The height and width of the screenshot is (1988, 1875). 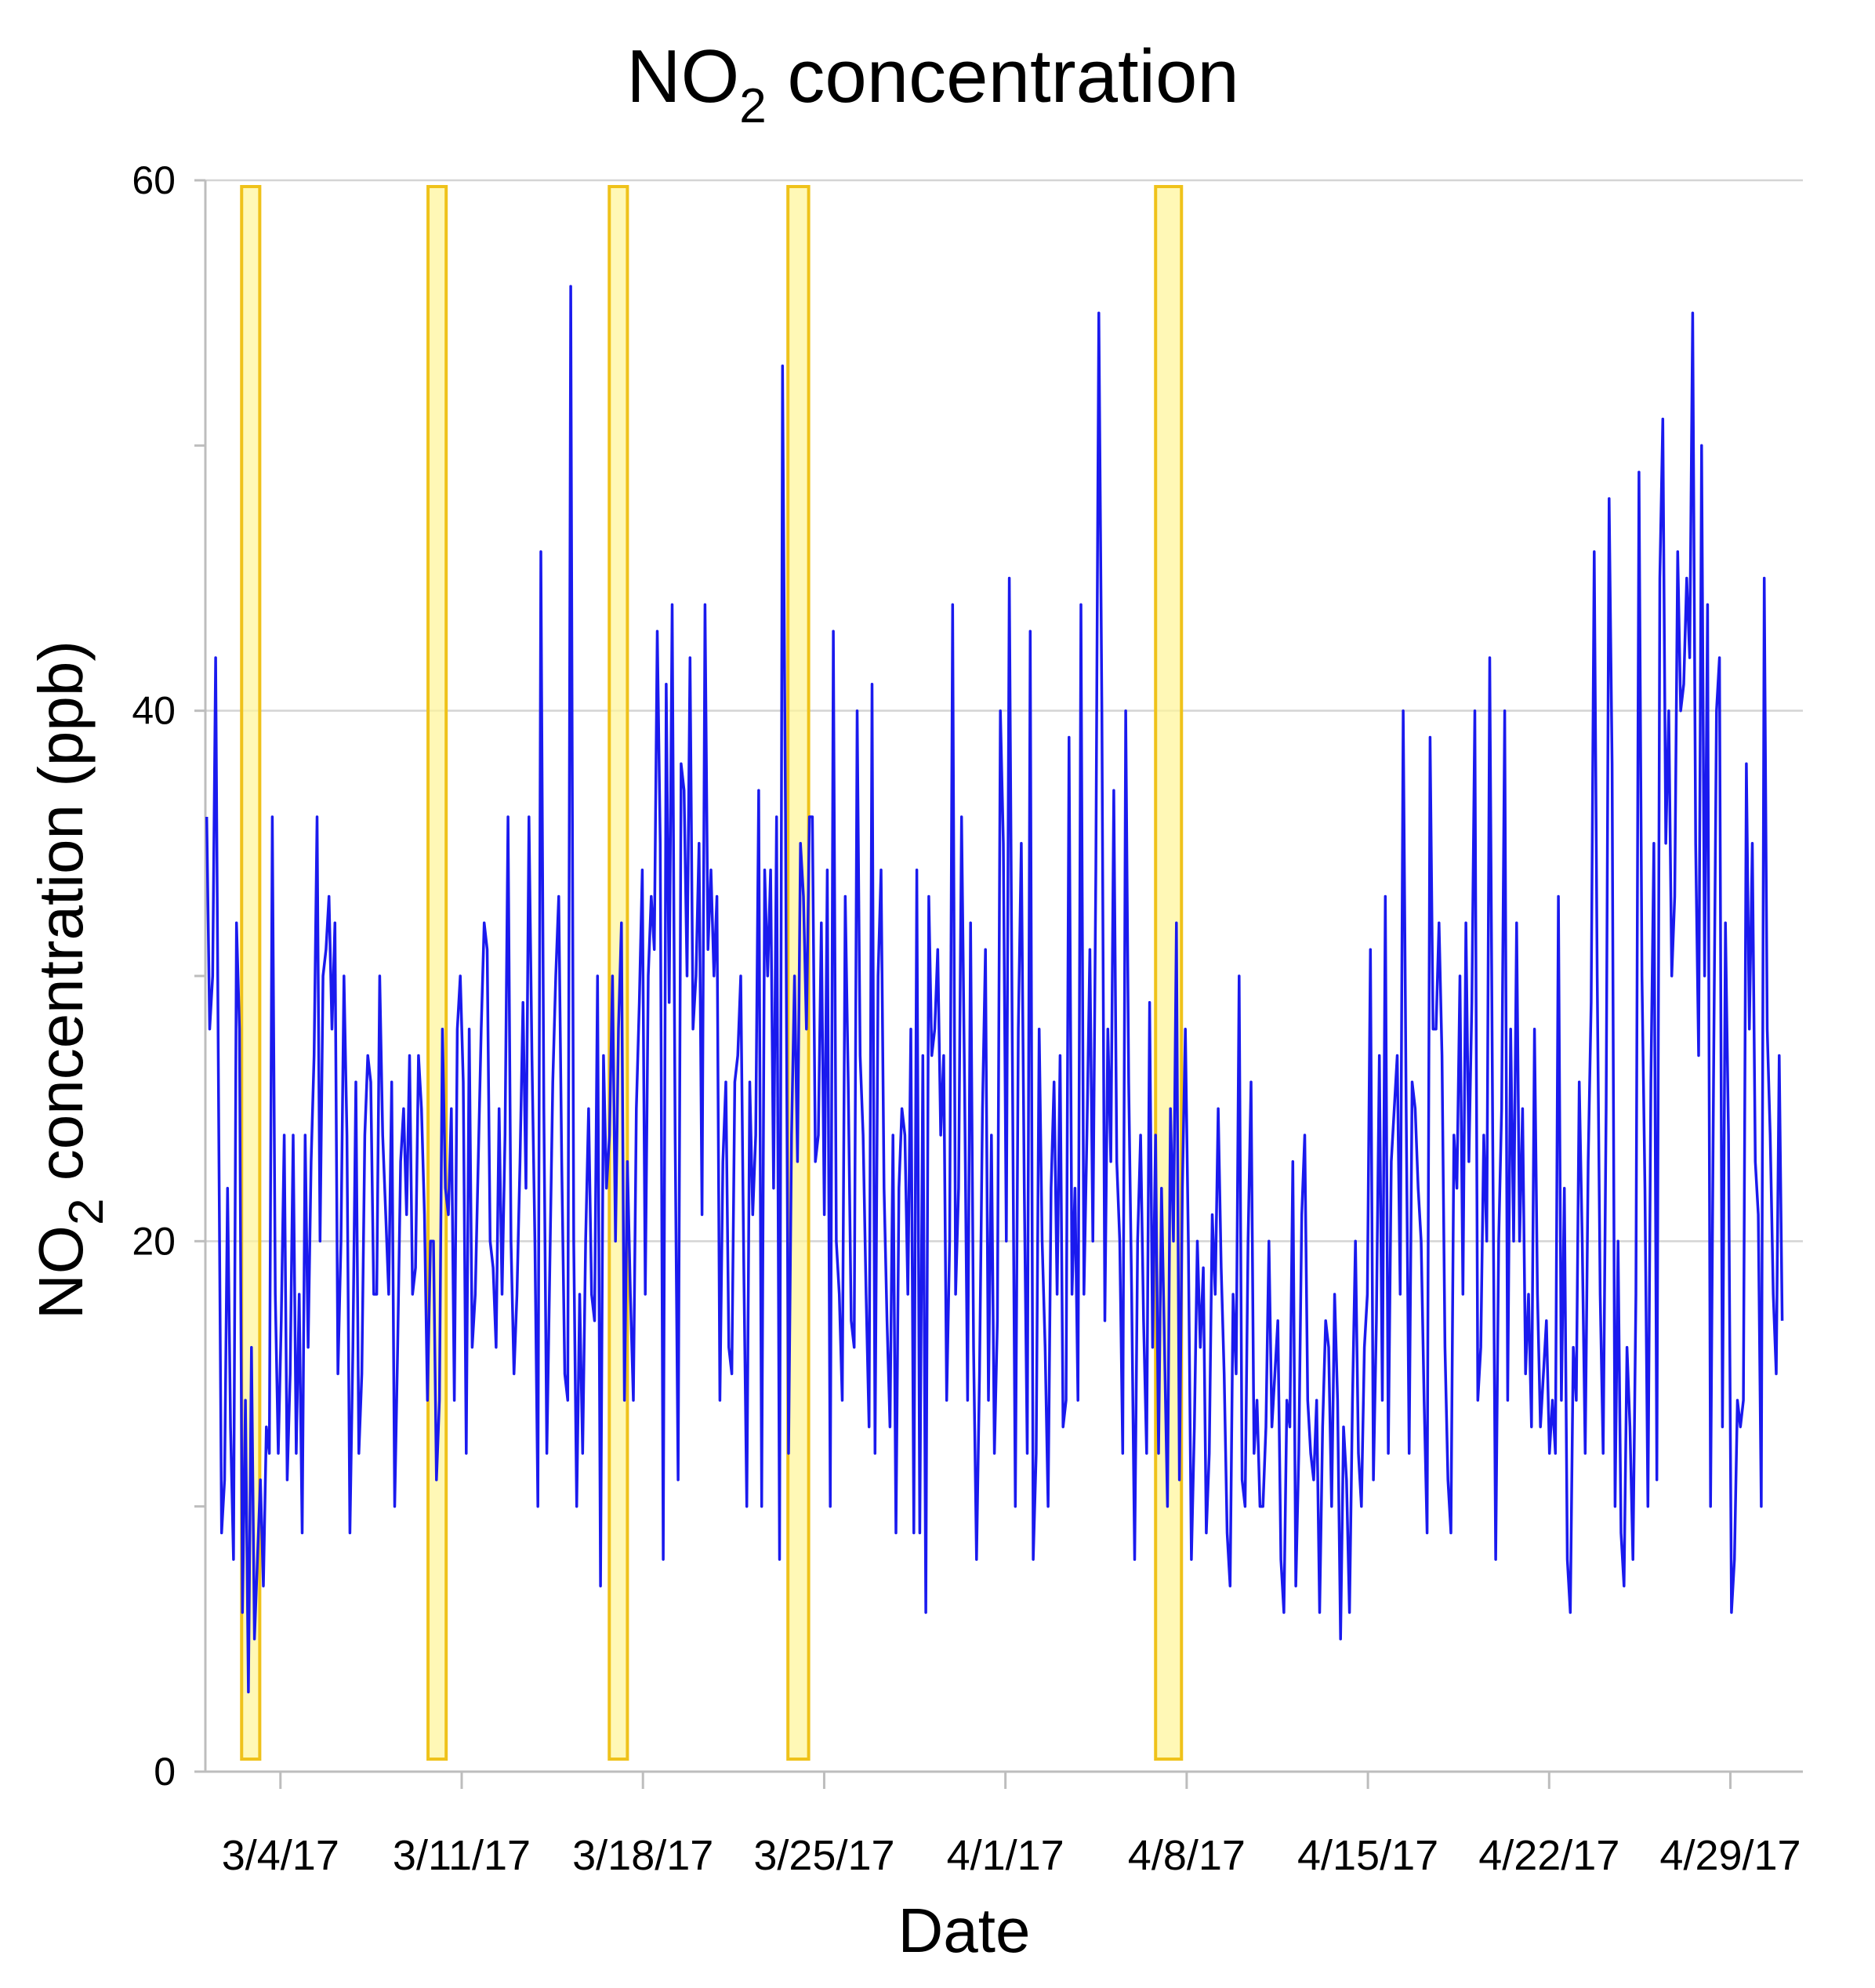 I want to click on x-tick-label: 3/25/17, so click(x=823, y=1855).